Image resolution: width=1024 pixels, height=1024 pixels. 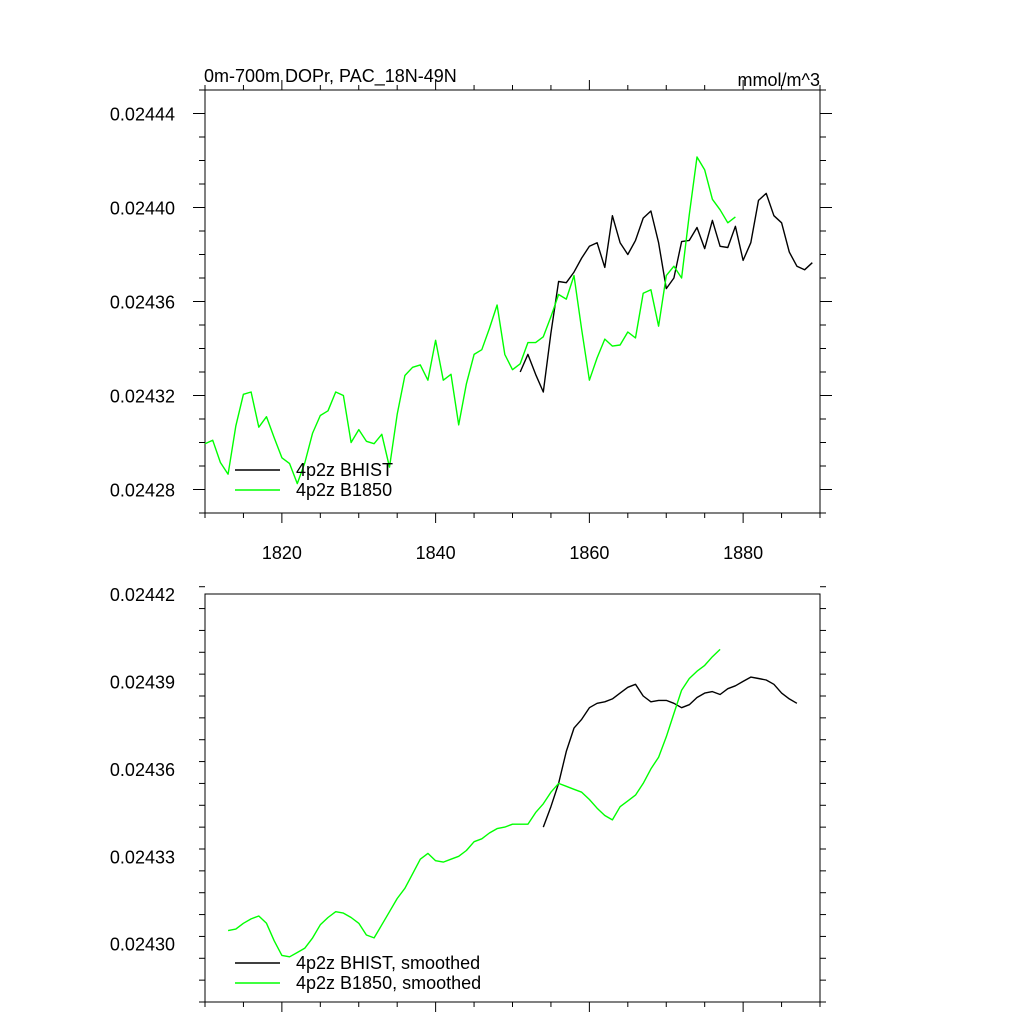 What do you see at coordinates (142, 682) in the screenshot?
I see `y-tick-label: 0.02439` at bounding box center [142, 682].